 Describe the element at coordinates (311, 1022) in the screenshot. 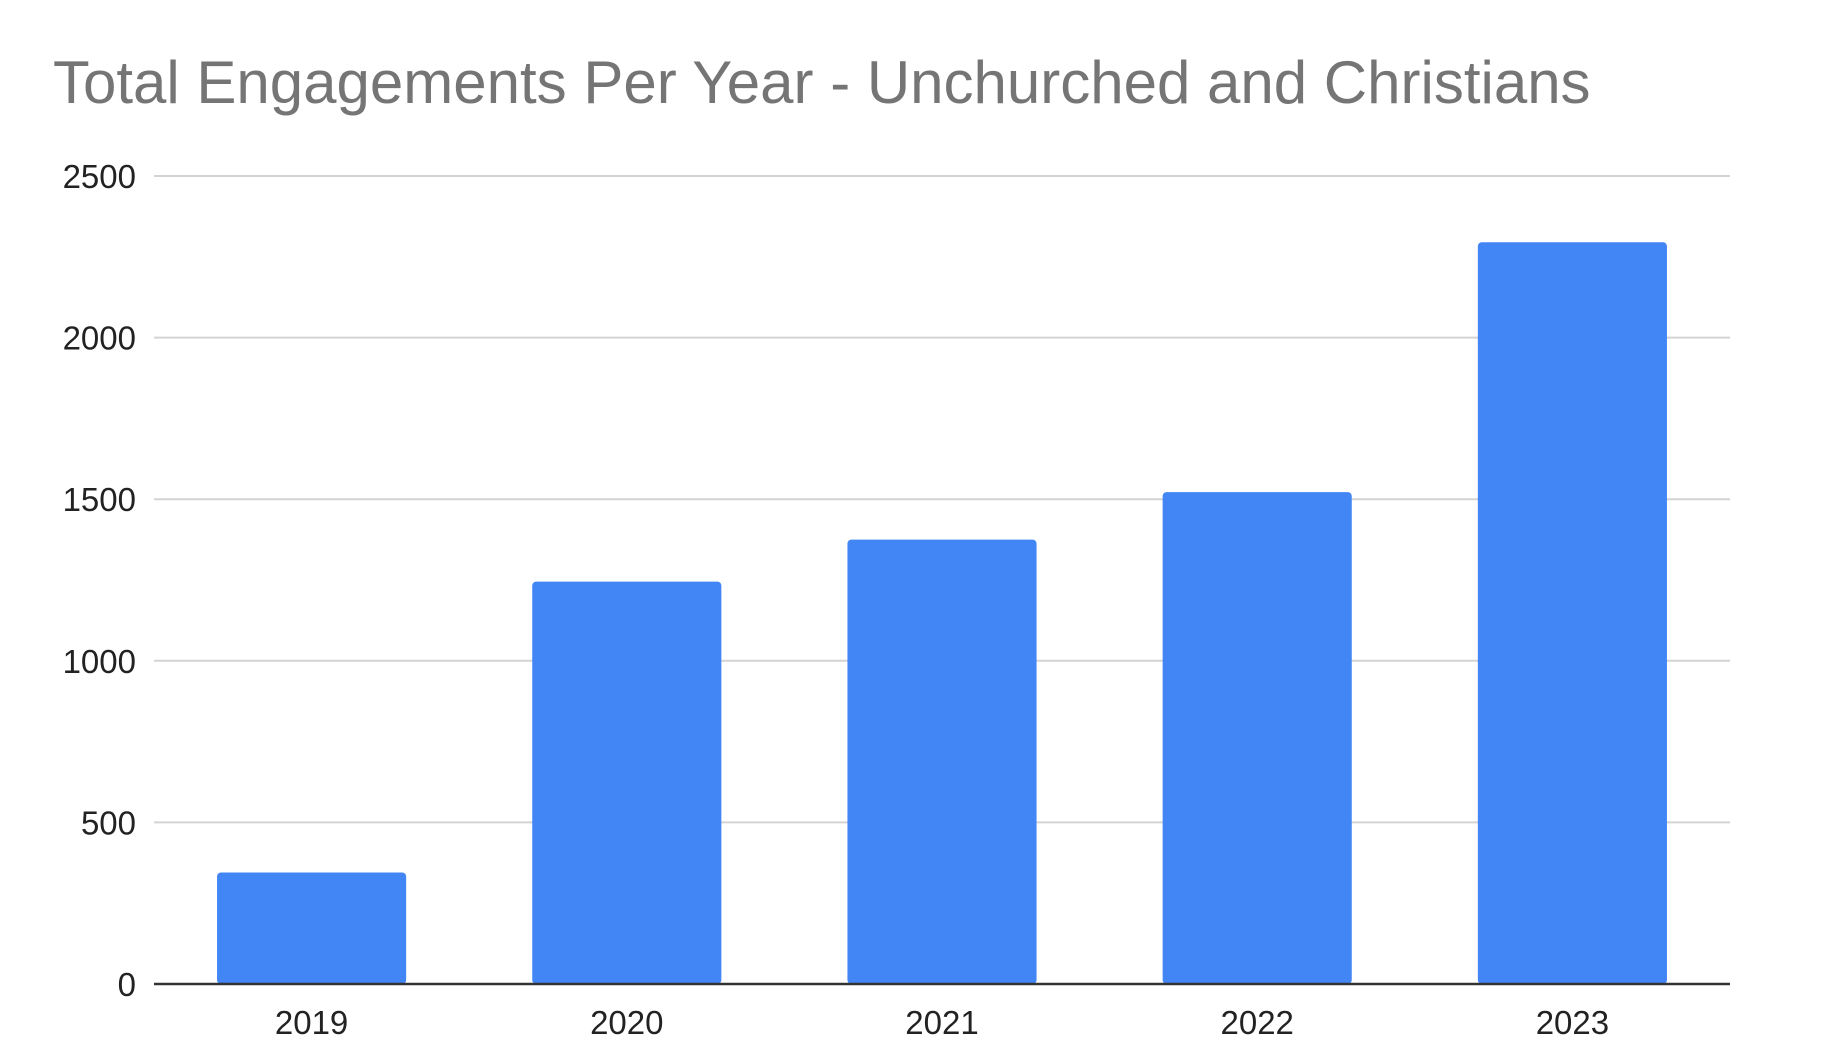

I see `x-tick-label: 2019` at that location.